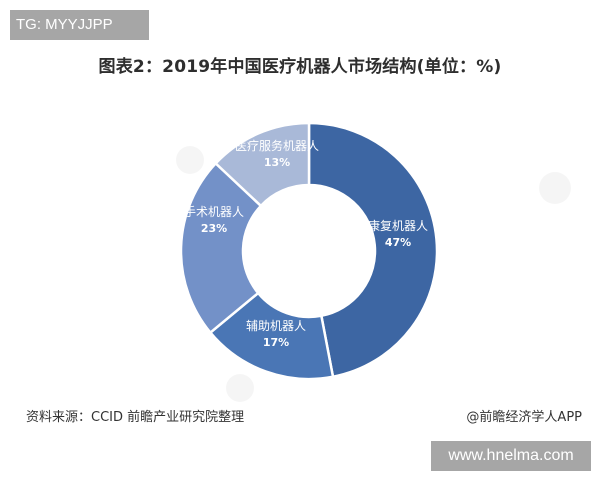  I want to click on segment-category-label: 手术机器人, so click(214, 212).